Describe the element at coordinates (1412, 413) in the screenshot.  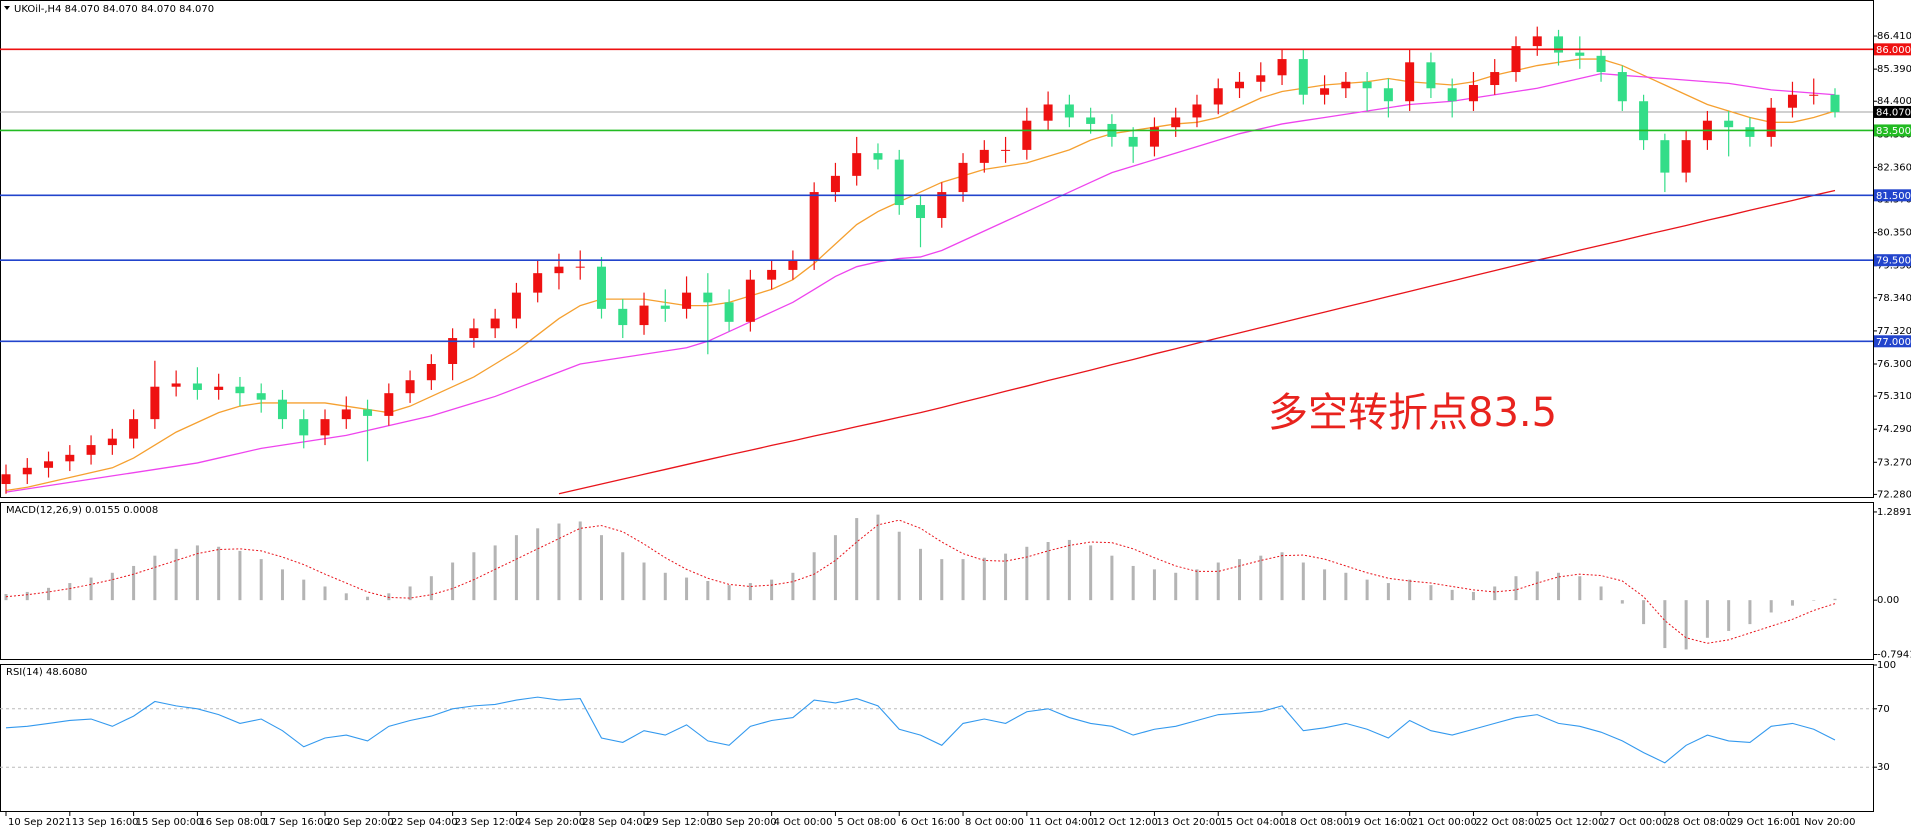
I see `annotation: 多空转折点83.5` at that location.